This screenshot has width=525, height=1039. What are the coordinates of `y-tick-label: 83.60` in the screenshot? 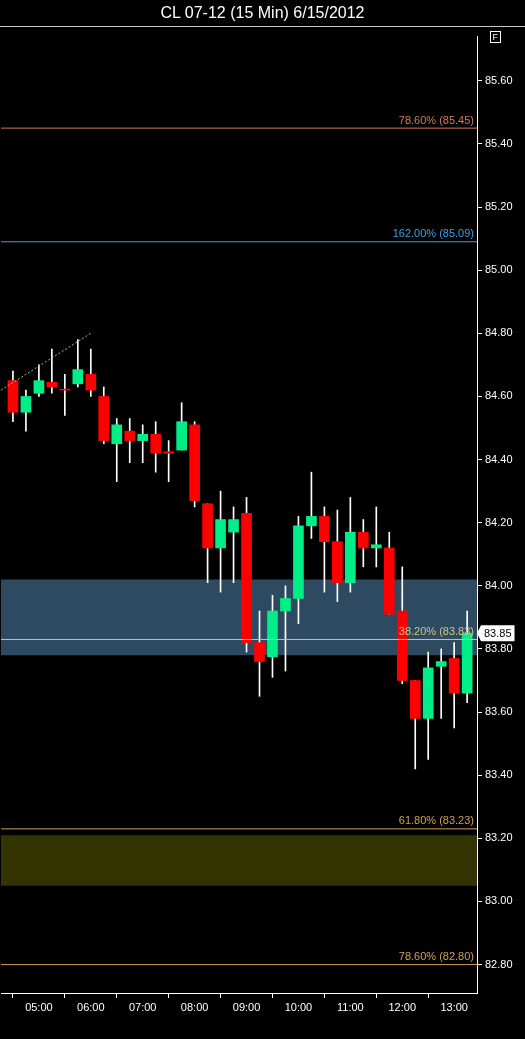 It's located at (499, 711).